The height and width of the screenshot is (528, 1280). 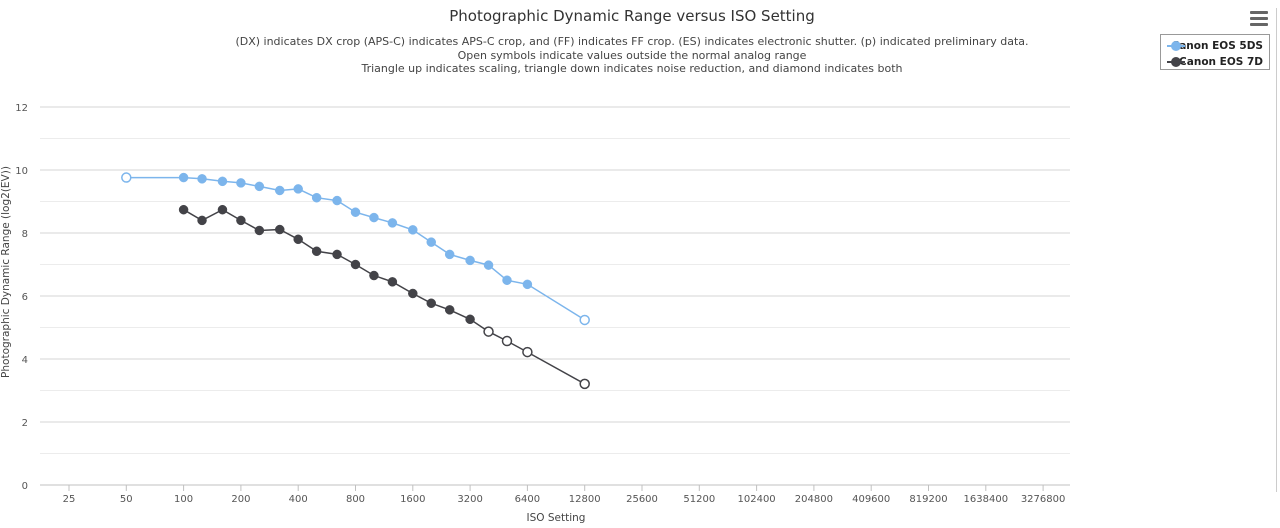 What do you see at coordinates (355, 499) in the screenshot?
I see `x-tick-label: 800` at bounding box center [355, 499].